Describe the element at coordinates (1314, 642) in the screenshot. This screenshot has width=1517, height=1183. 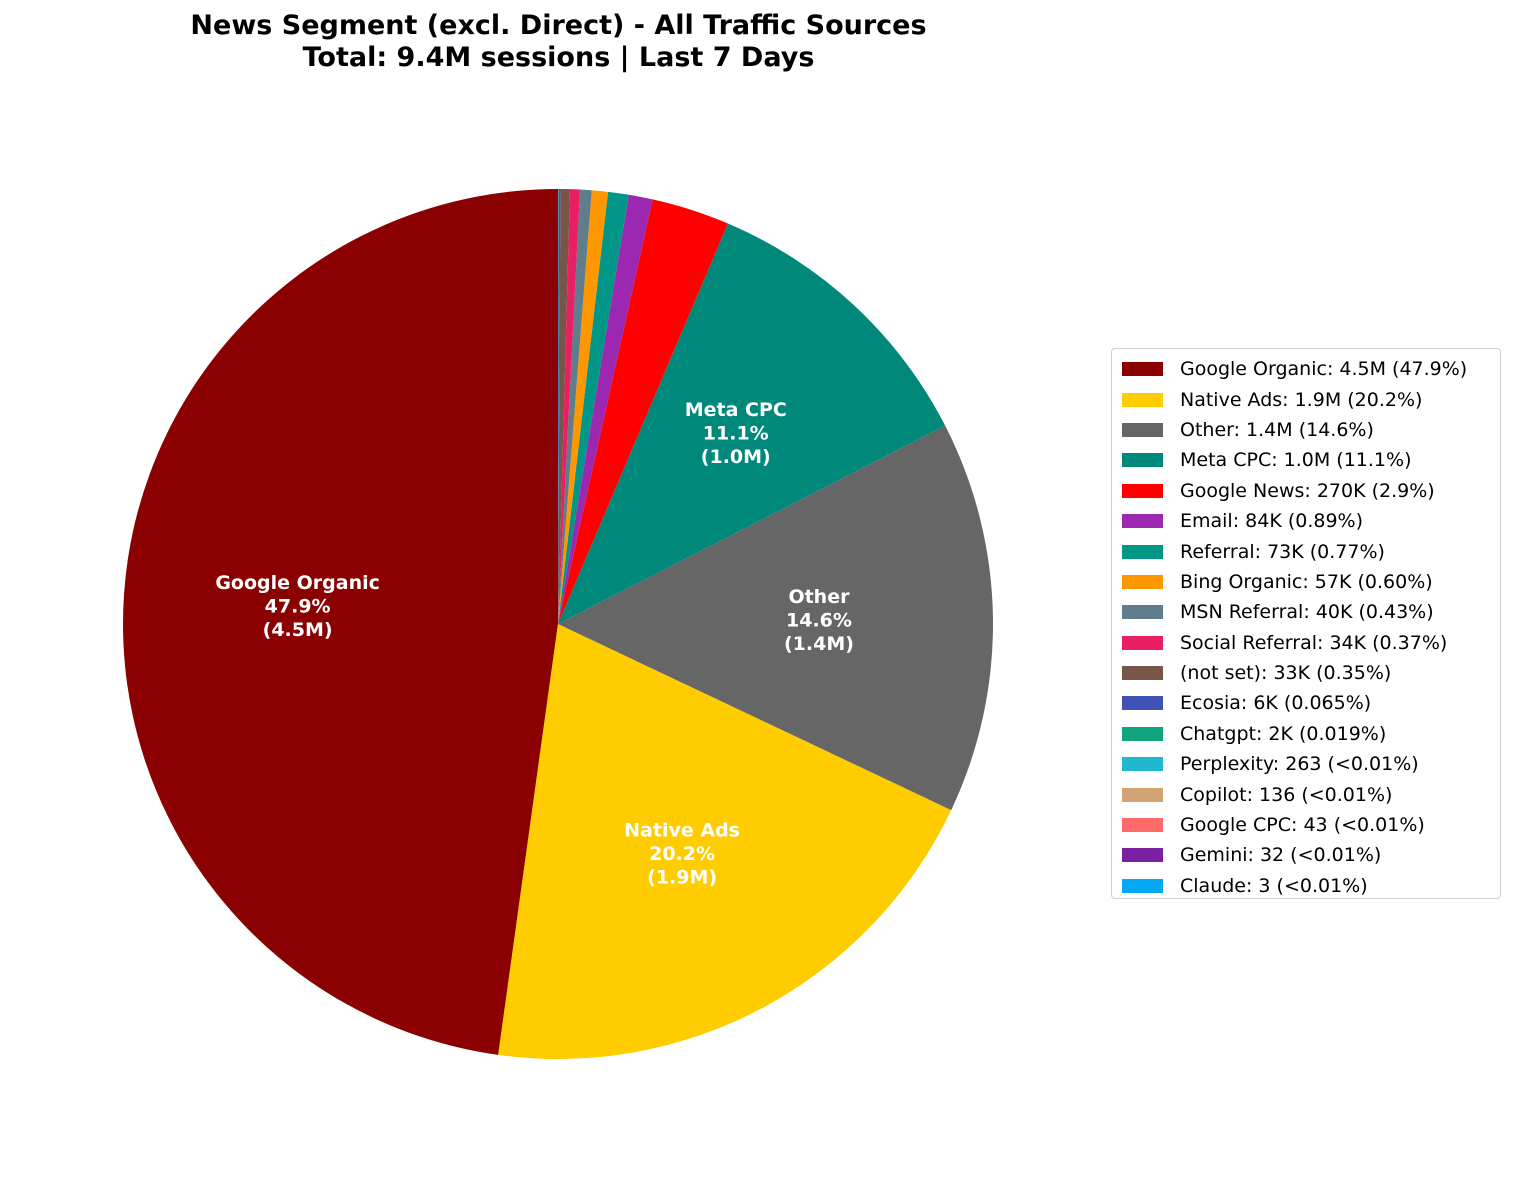
I see `legend-label: Social Referral: 34K (0.37%)` at that location.